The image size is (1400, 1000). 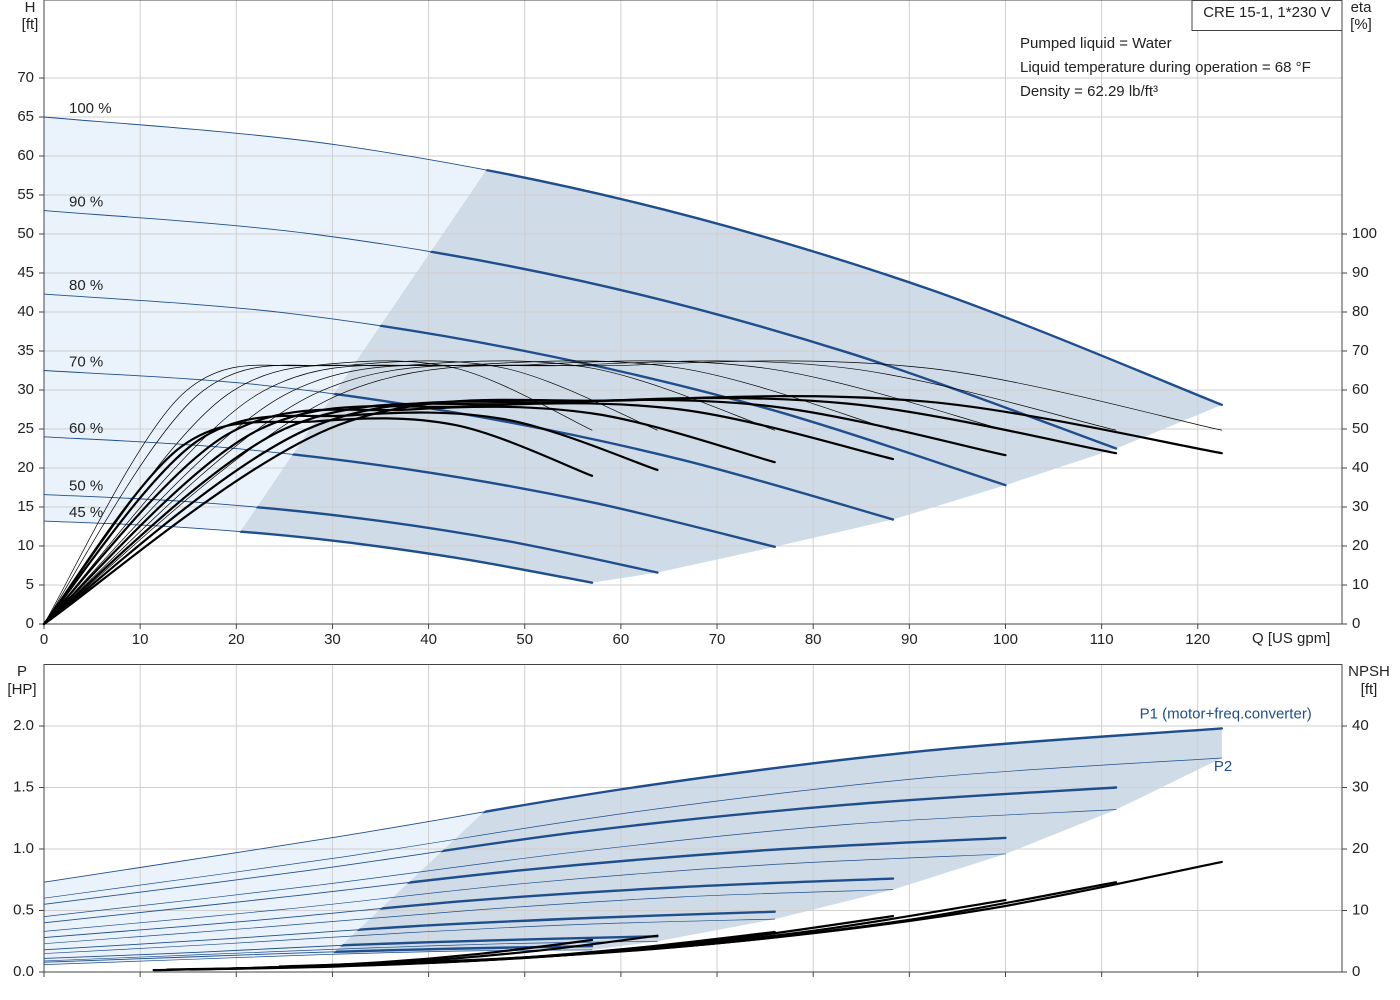 What do you see at coordinates (1361, 24) in the screenshot?
I see `y2-axis-unit: [%]` at bounding box center [1361, 24].